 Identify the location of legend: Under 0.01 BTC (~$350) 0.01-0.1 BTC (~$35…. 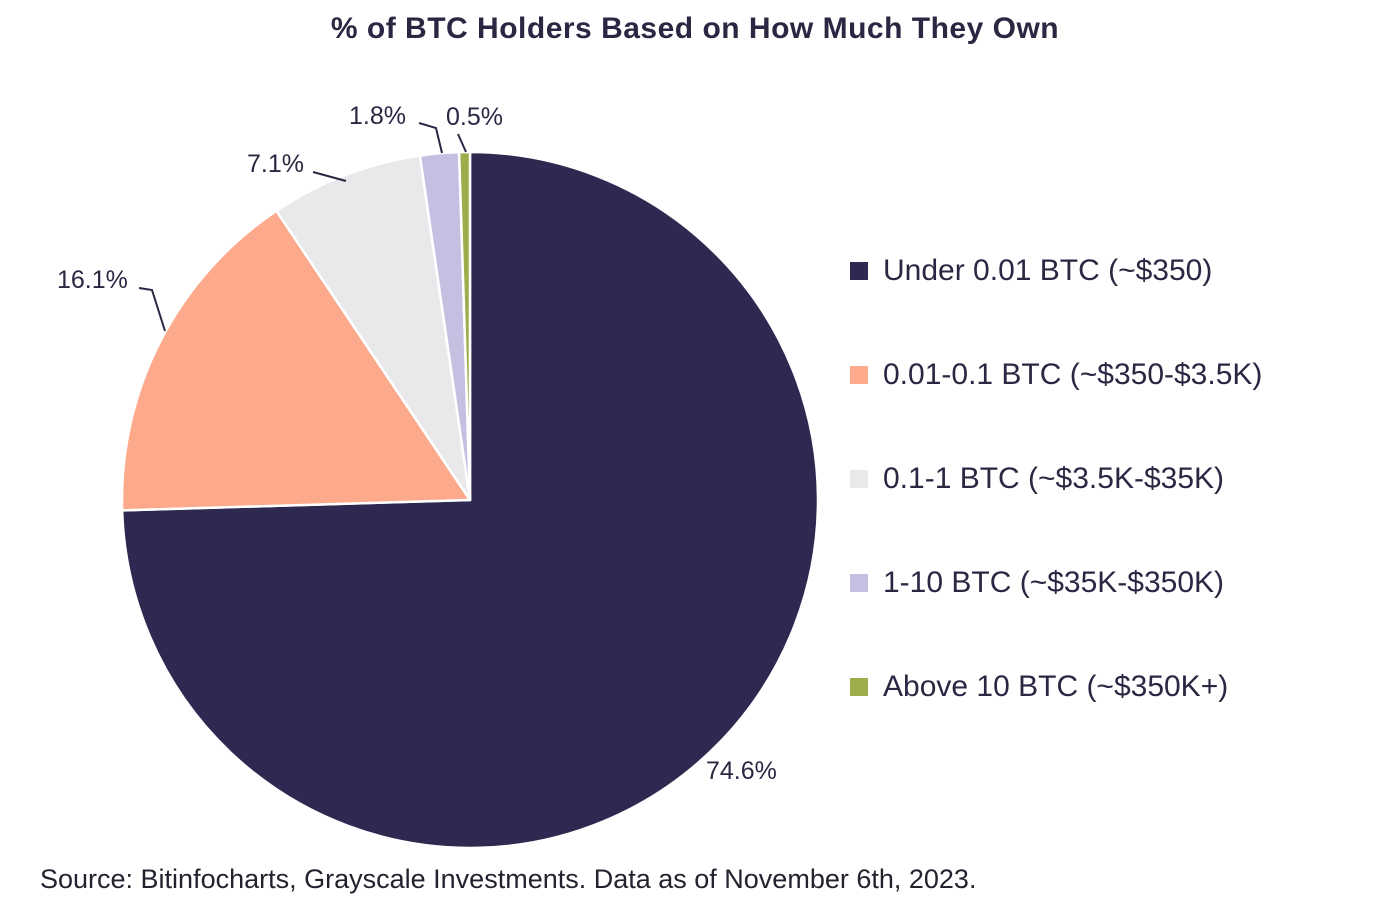
(1056, 479).